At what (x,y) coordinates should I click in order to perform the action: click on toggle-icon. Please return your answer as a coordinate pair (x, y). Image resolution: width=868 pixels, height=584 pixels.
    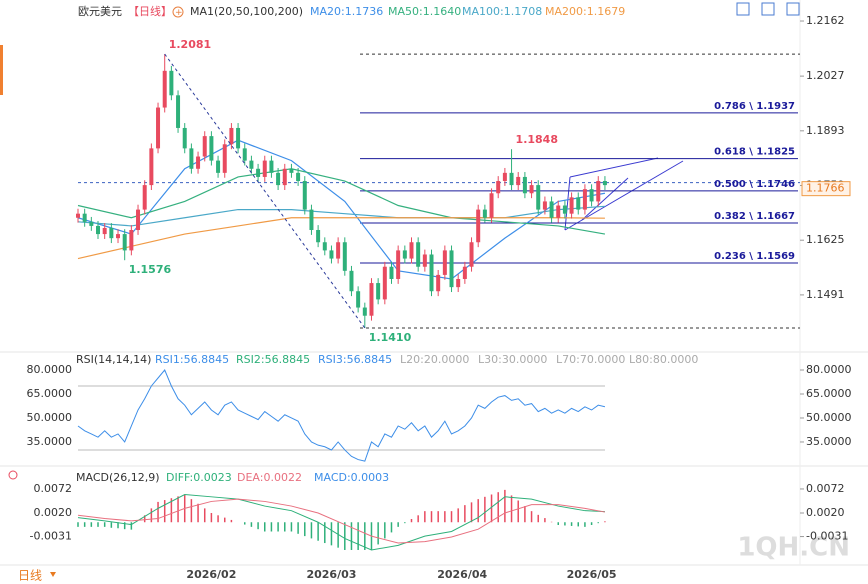
    Looking at the image, I should click on (178, 12).